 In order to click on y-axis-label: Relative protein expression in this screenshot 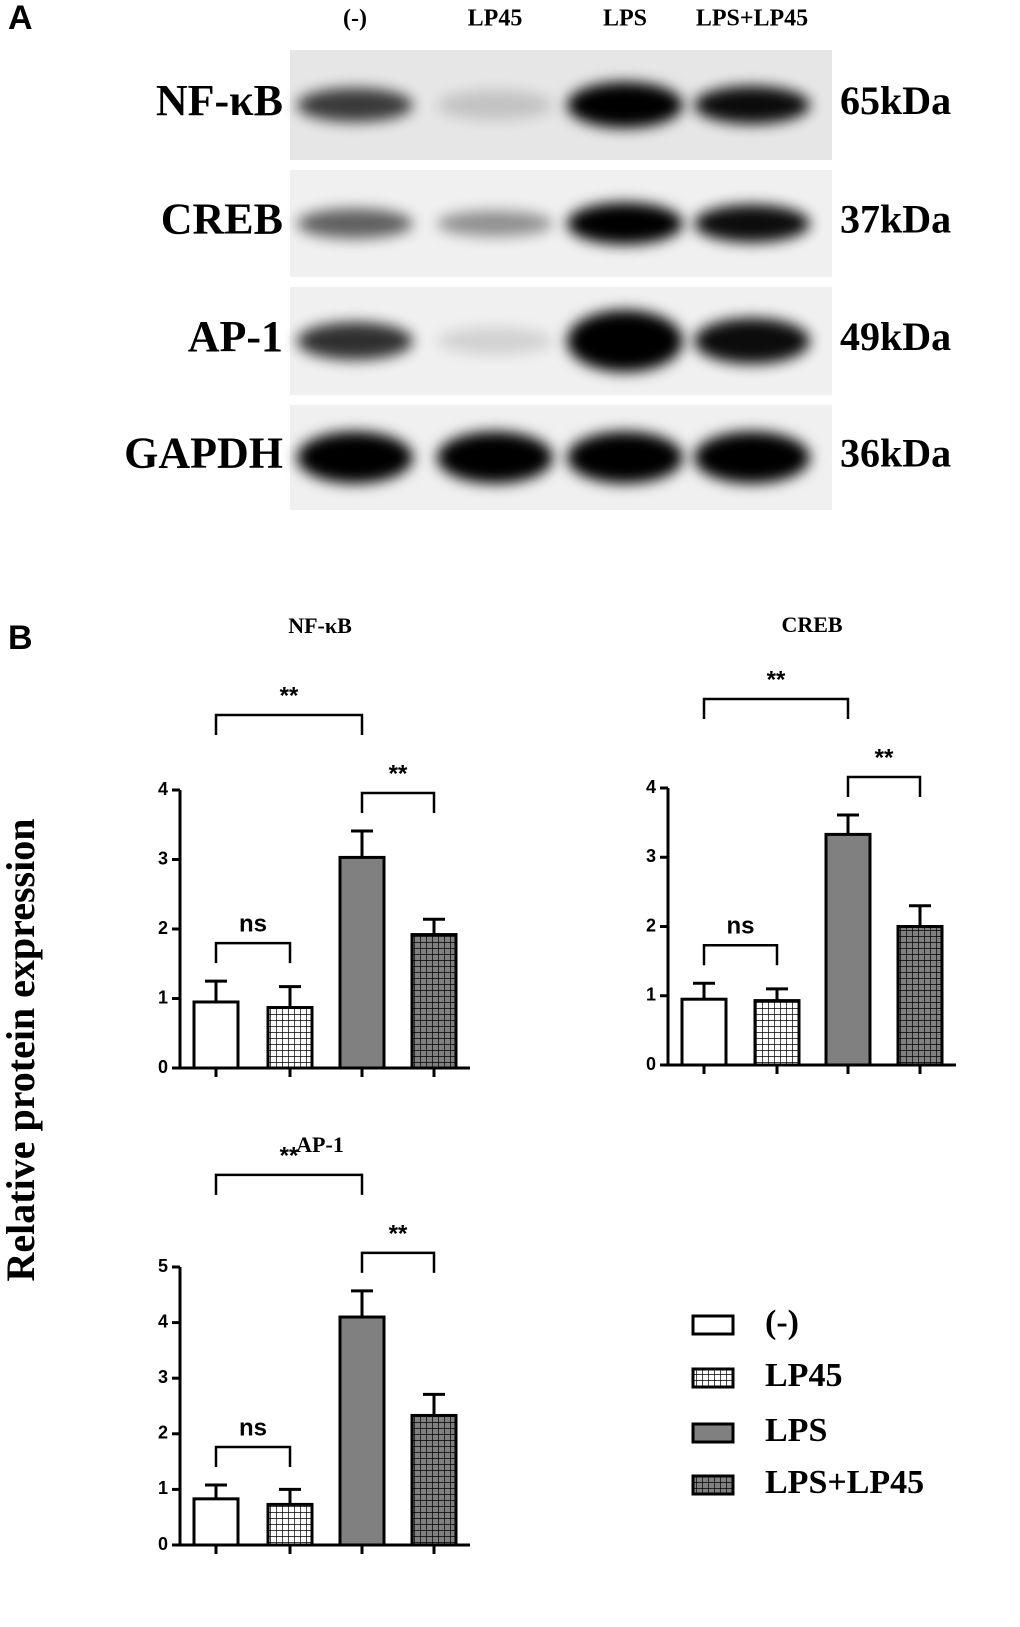, I will do `click(21, 1050)`.